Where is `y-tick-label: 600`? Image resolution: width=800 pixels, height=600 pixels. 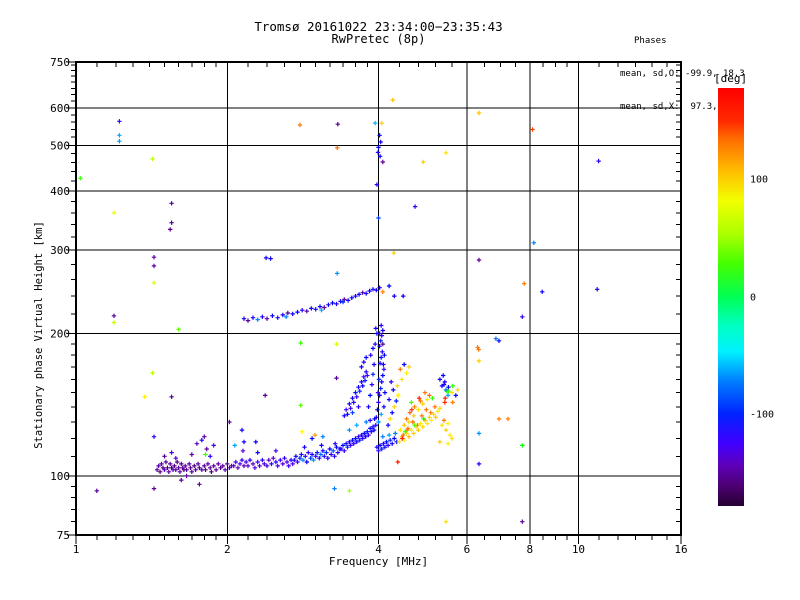
y-tick-label: 600 is located at coordinates (60, 108).